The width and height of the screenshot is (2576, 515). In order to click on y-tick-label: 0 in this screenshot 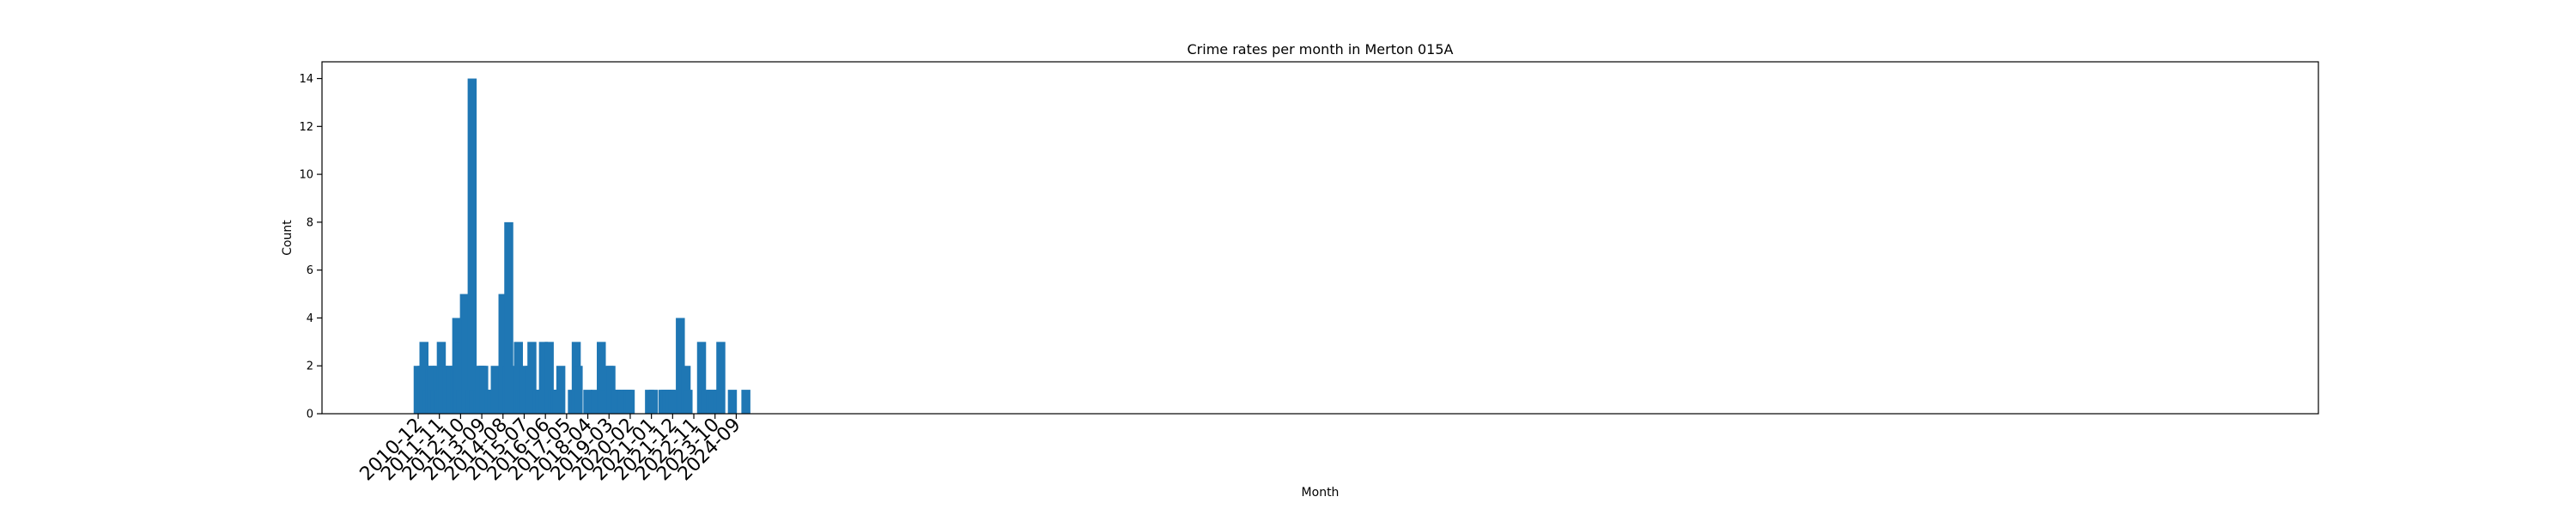, I will do `click(310, 415)`.